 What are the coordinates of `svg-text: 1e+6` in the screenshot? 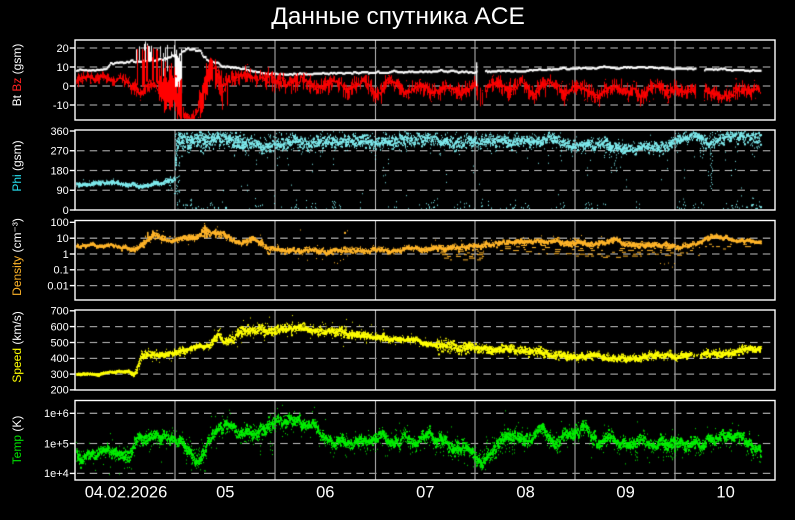 It's located at (56, 414).